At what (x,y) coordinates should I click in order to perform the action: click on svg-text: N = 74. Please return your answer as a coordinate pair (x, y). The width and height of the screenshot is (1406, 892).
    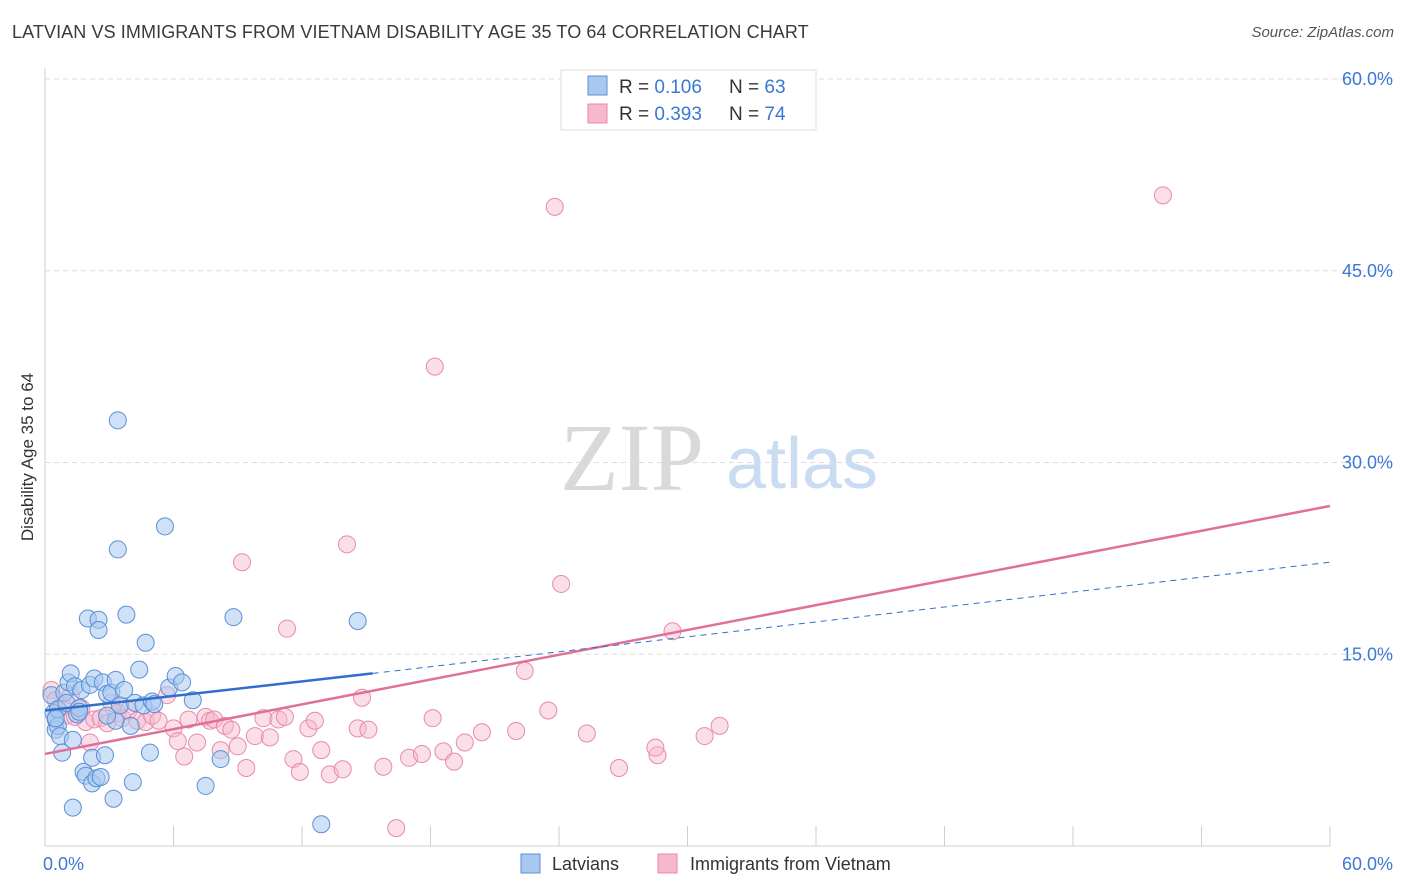
    Looking at the image, I should click on (757, 114).